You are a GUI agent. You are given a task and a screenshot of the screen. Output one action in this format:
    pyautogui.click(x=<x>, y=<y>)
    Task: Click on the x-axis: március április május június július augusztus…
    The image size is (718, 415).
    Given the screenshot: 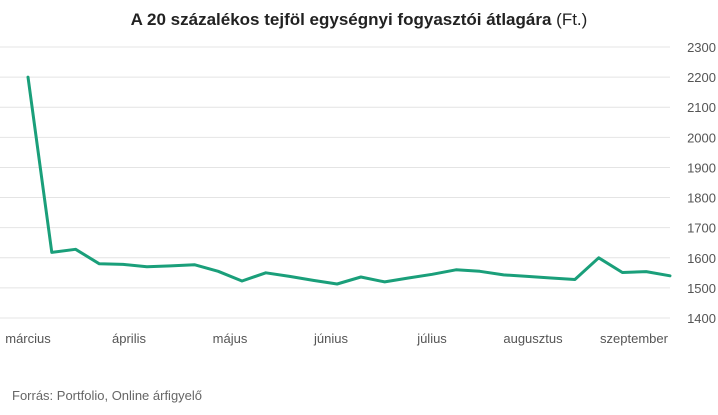 What is the action you would take?
    pyautogui.click(x=336, y=338)
    